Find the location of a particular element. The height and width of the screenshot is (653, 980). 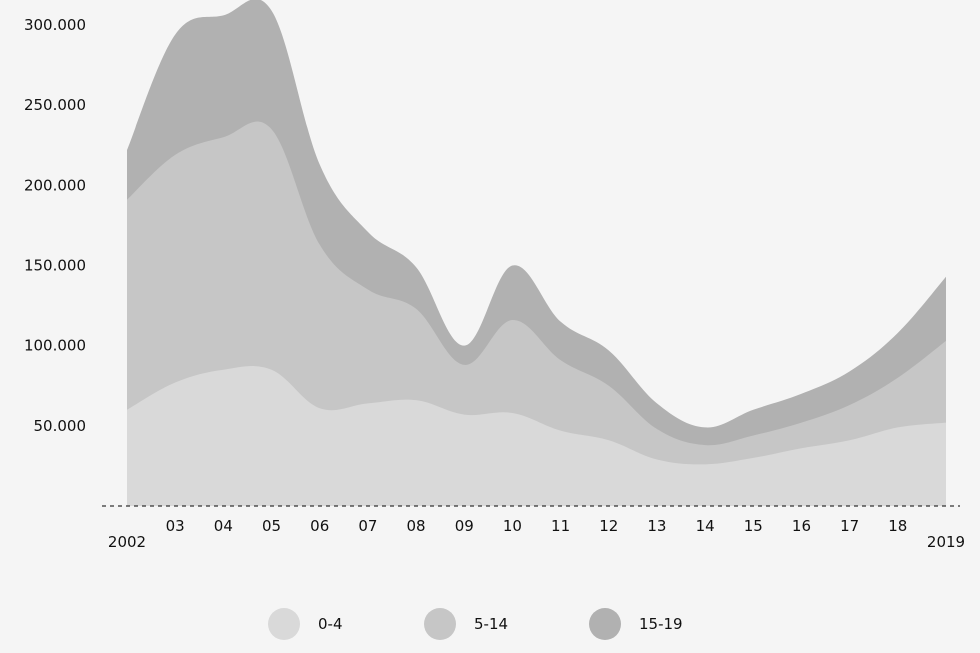

x-tick-label: 15 is located at coordinates (753, 526).